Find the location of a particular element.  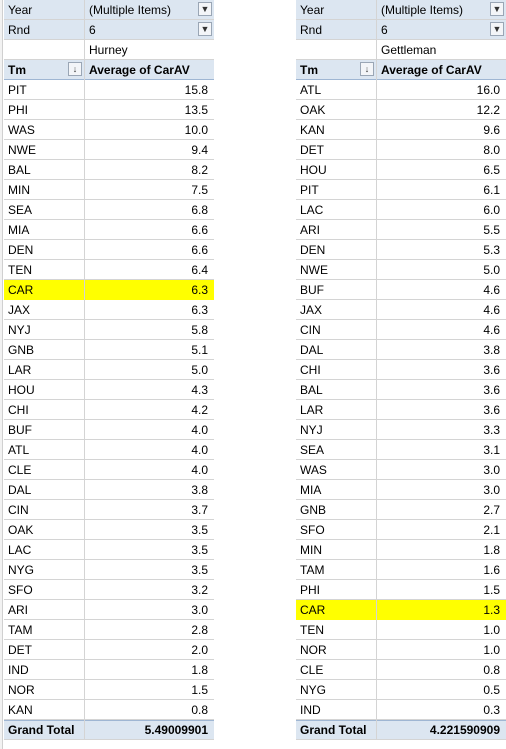

carav-value-cell: 3.3 is located at coordinates (491, 429).